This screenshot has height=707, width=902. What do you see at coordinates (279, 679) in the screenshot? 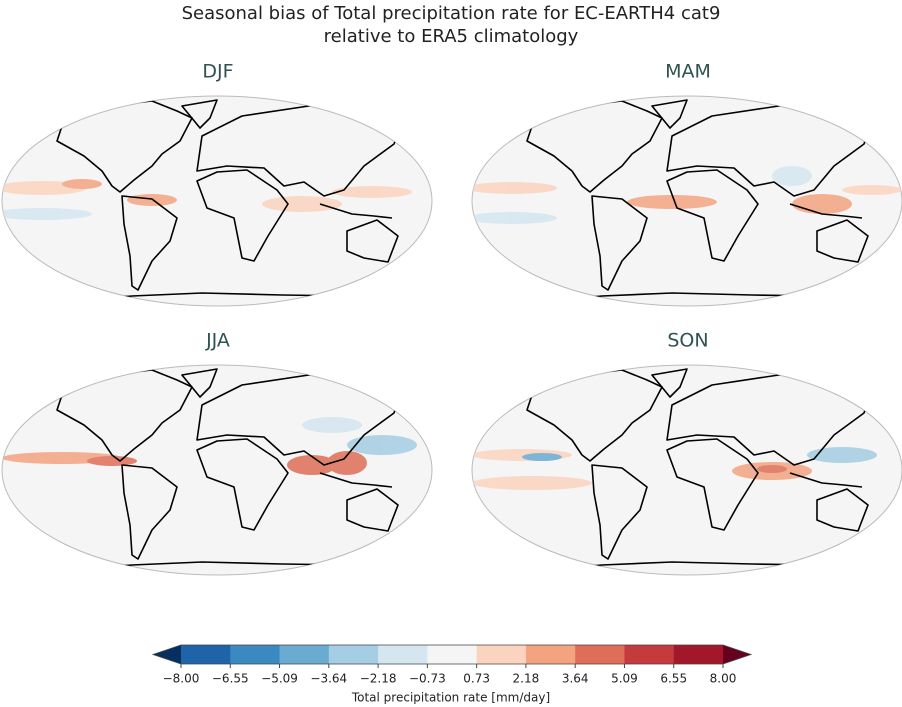
I see `colorbar-tick-label: −5.09` at bounding box center [279, 679].